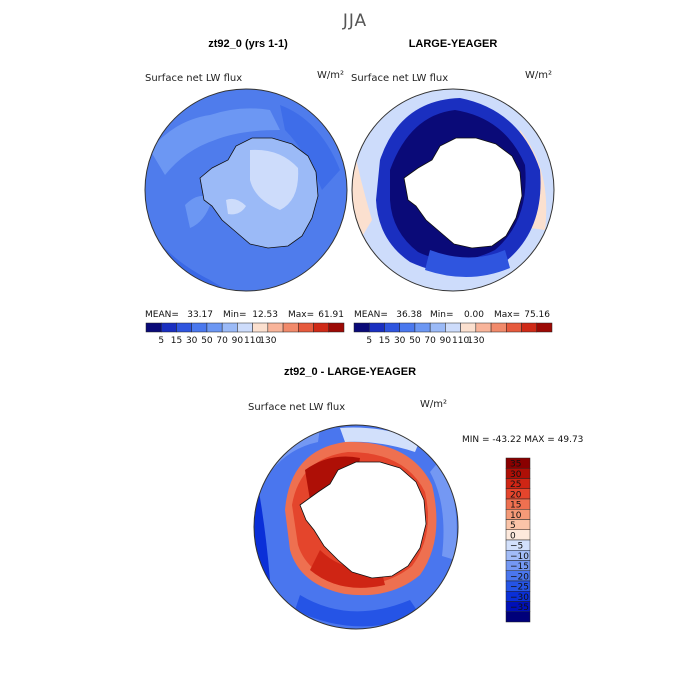 The height and width of the screenshot is (700, 700). Describe the element at coordinates (433, 404) in the screenshot. I see `units-label-bottom: W/m²` at that location.